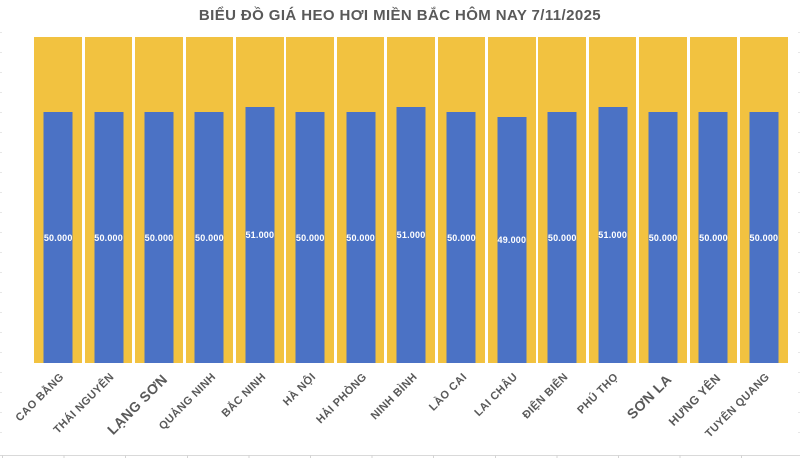  What do you see at coordinates (300, 390) in the screenshot?
I see `x-axis-label: HÀ NỘI` at bounding box center [300, 390].